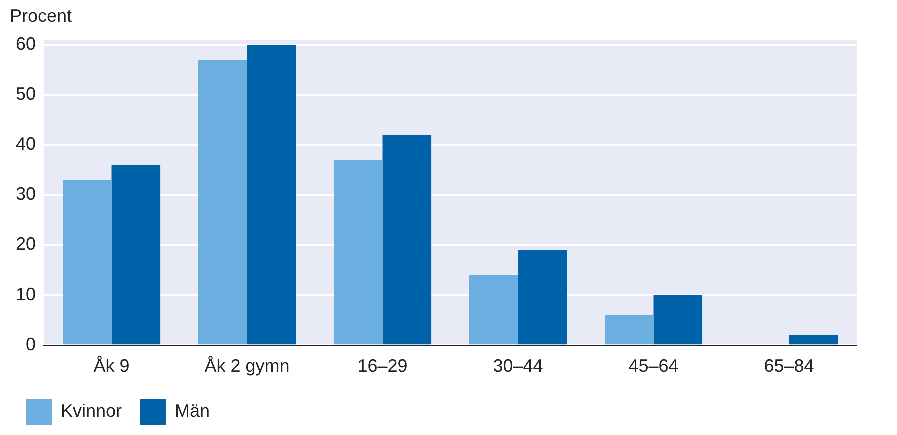 The height and width of the screenshot is (435, 897). What do you see at coordinates (91, 410) in the screenshot?
I see `legend-label: Kvinnor` at bounding box center [91, 410].